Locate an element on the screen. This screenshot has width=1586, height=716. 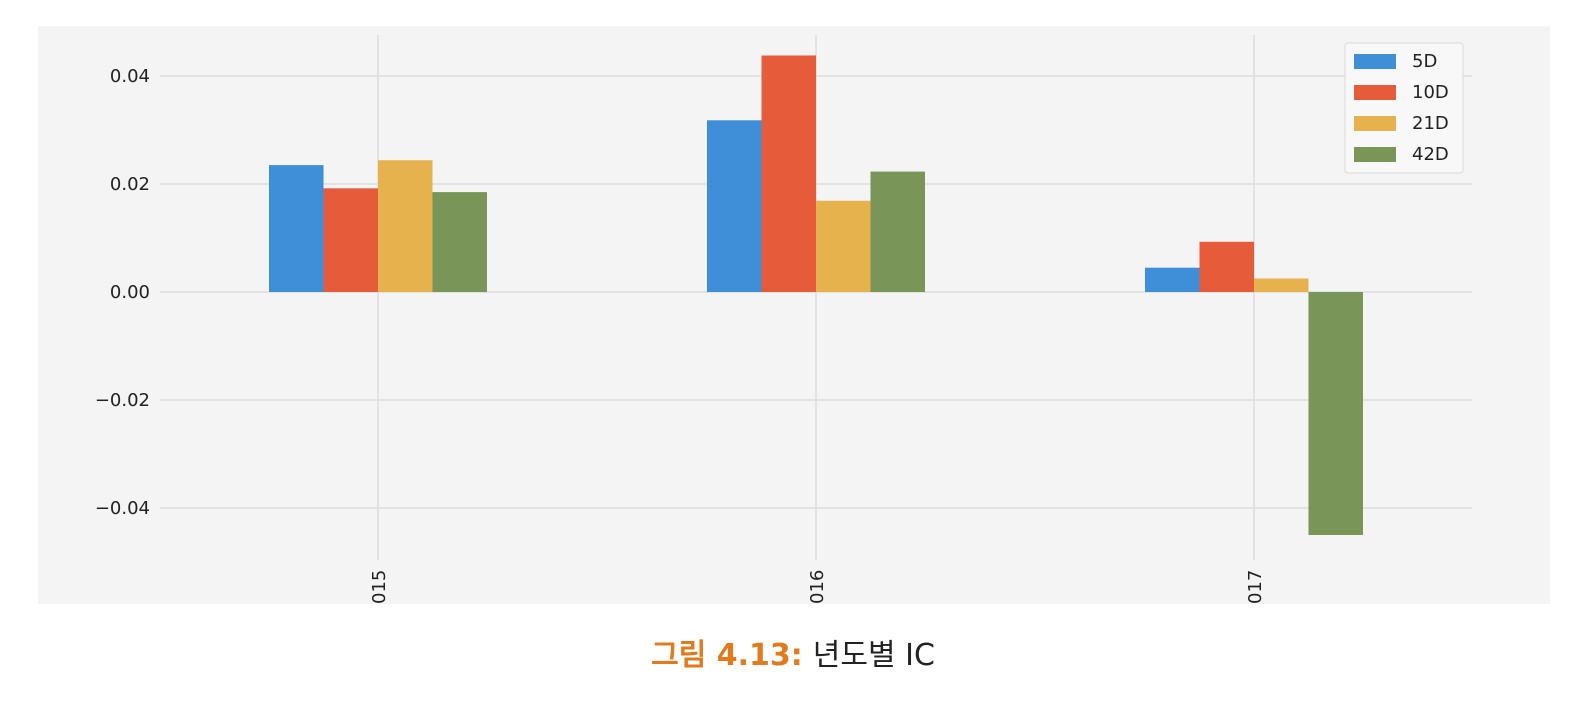
legend-label-42D: 42D is located at coordinates (1430, 154).